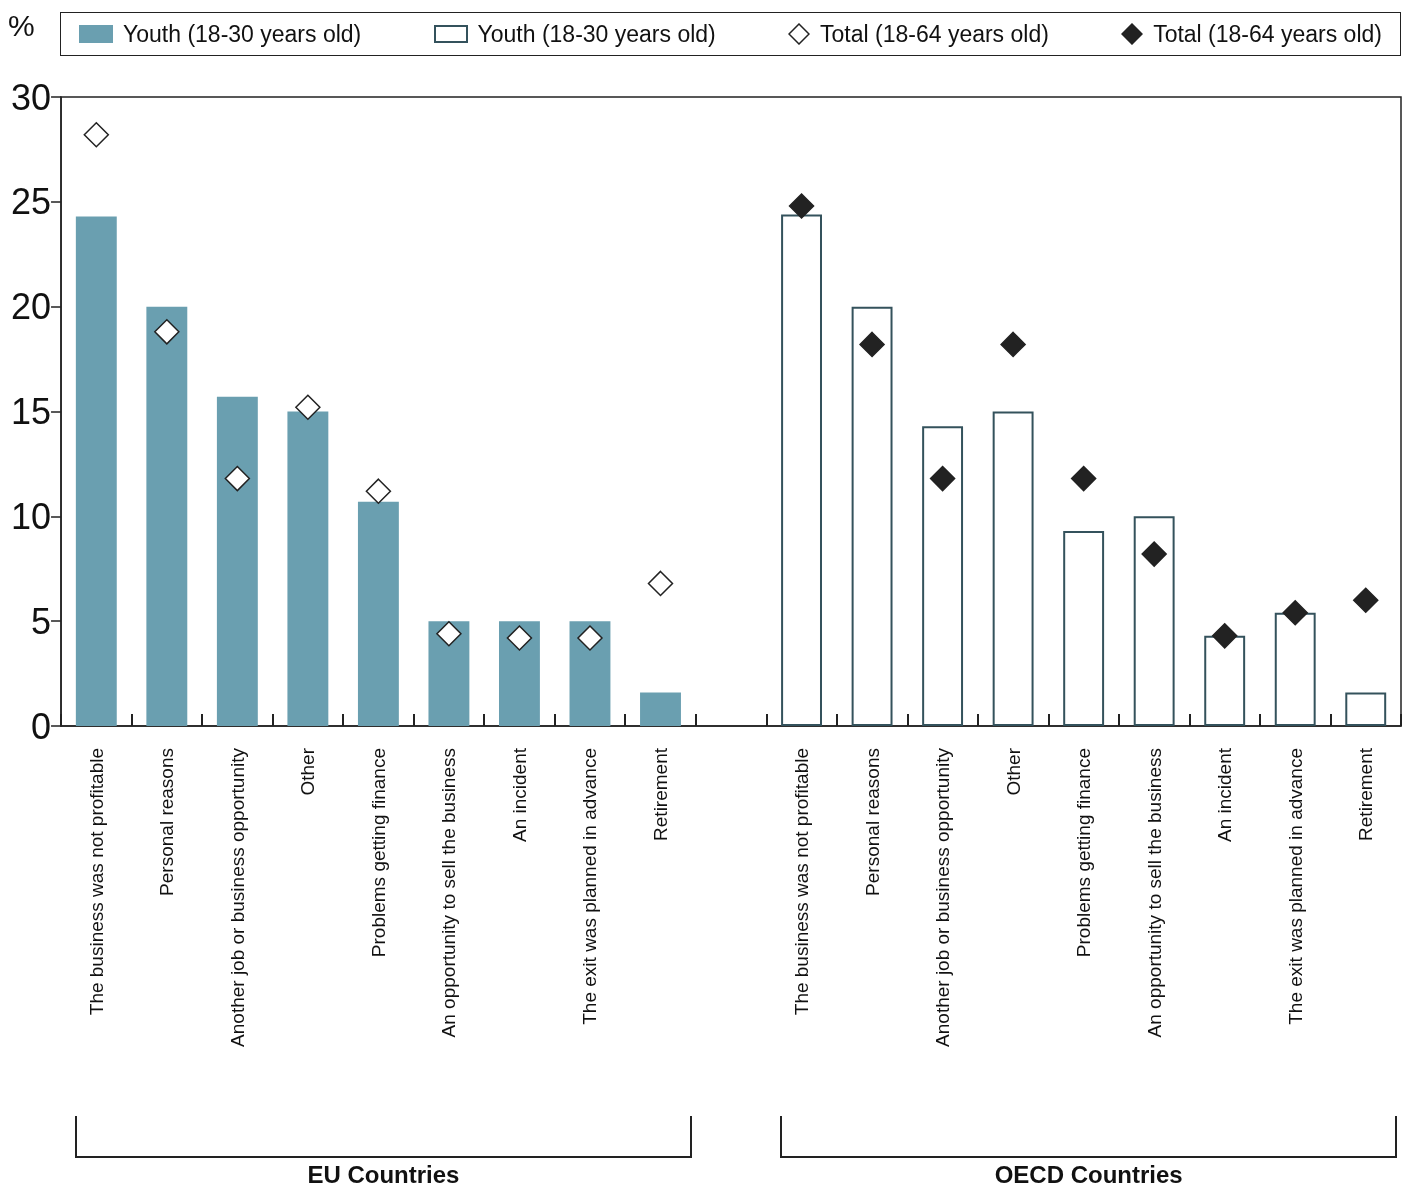  Describe the element at coordinates (21, 25) in the screenshot. I see `y-axis-title: %` at that location.